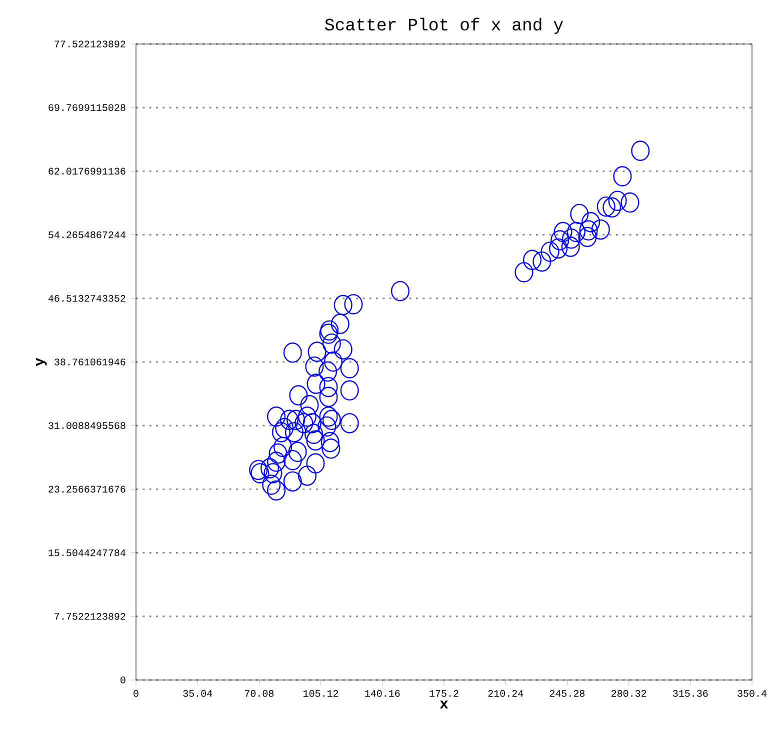  Describe the element at coordinates (690, 693) in the screenshot. I see `x-tick-label: 315.36` at that location.